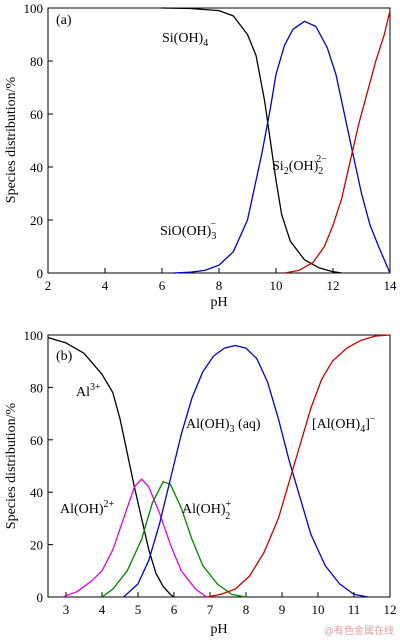 The height and width of the screenshot is (640, 400). What do you see at coordinates (391, 285) in the screenshot?
I see `panel-a-xtick-label: 14` at bounding box center [391, 285].